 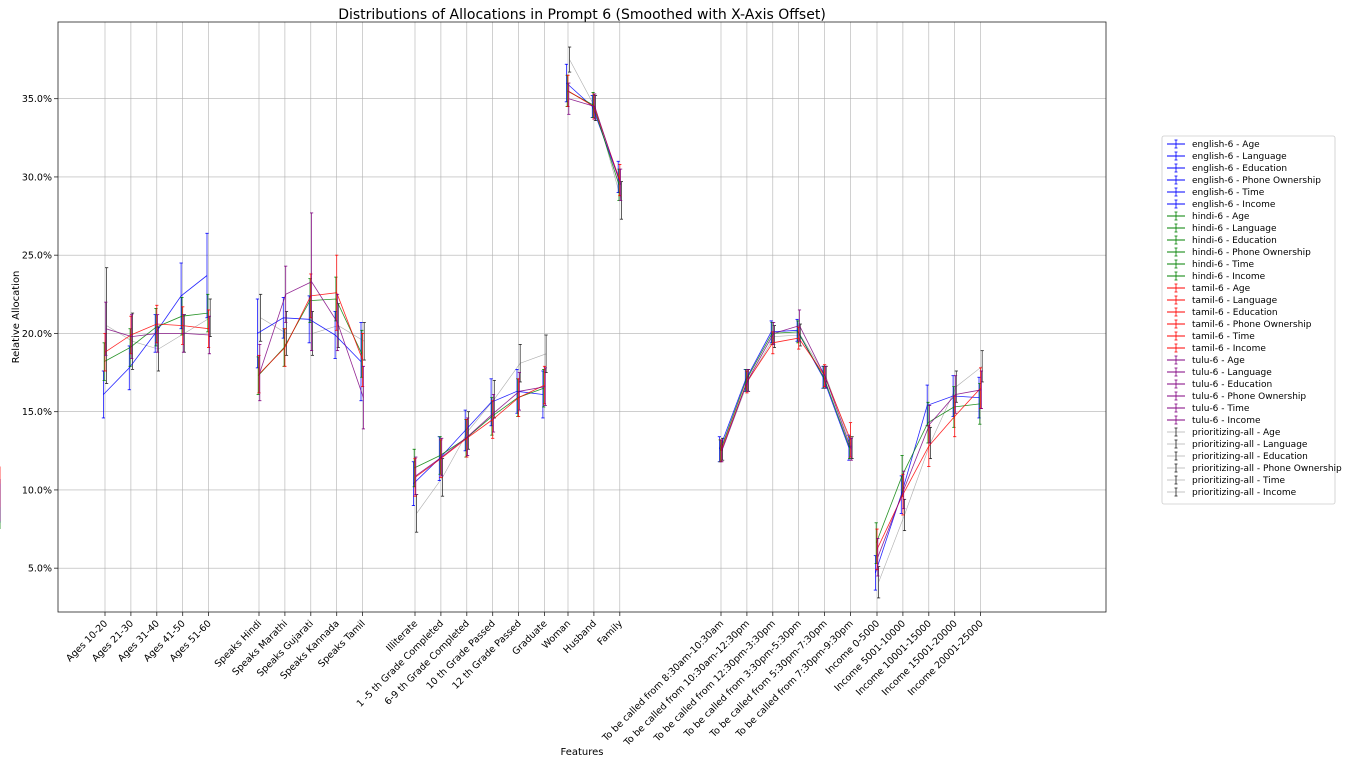 I want to click on legend-item: english-6 - Language, so click(x=1227, y=156).